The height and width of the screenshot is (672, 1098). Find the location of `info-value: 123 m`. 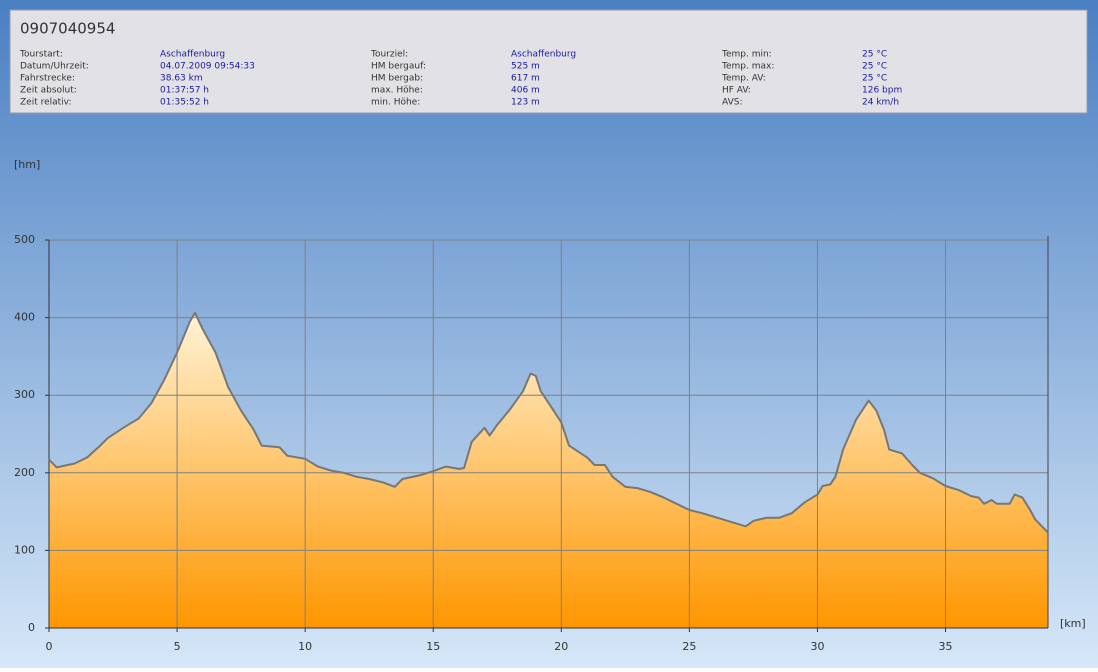

info-value: 123 m is located at coordinates (525, 103).